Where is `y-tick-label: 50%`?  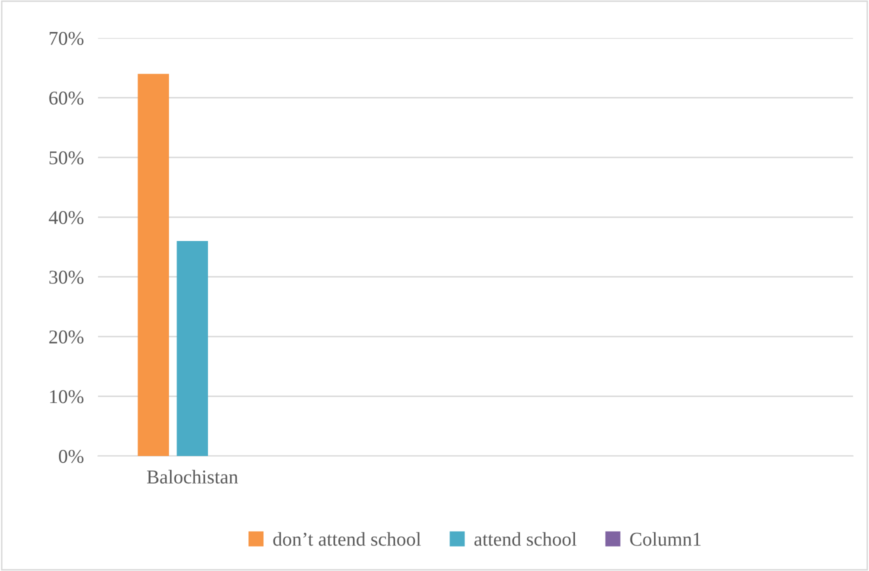
y-tick-label: 50% is located at coordinates (67, 157).